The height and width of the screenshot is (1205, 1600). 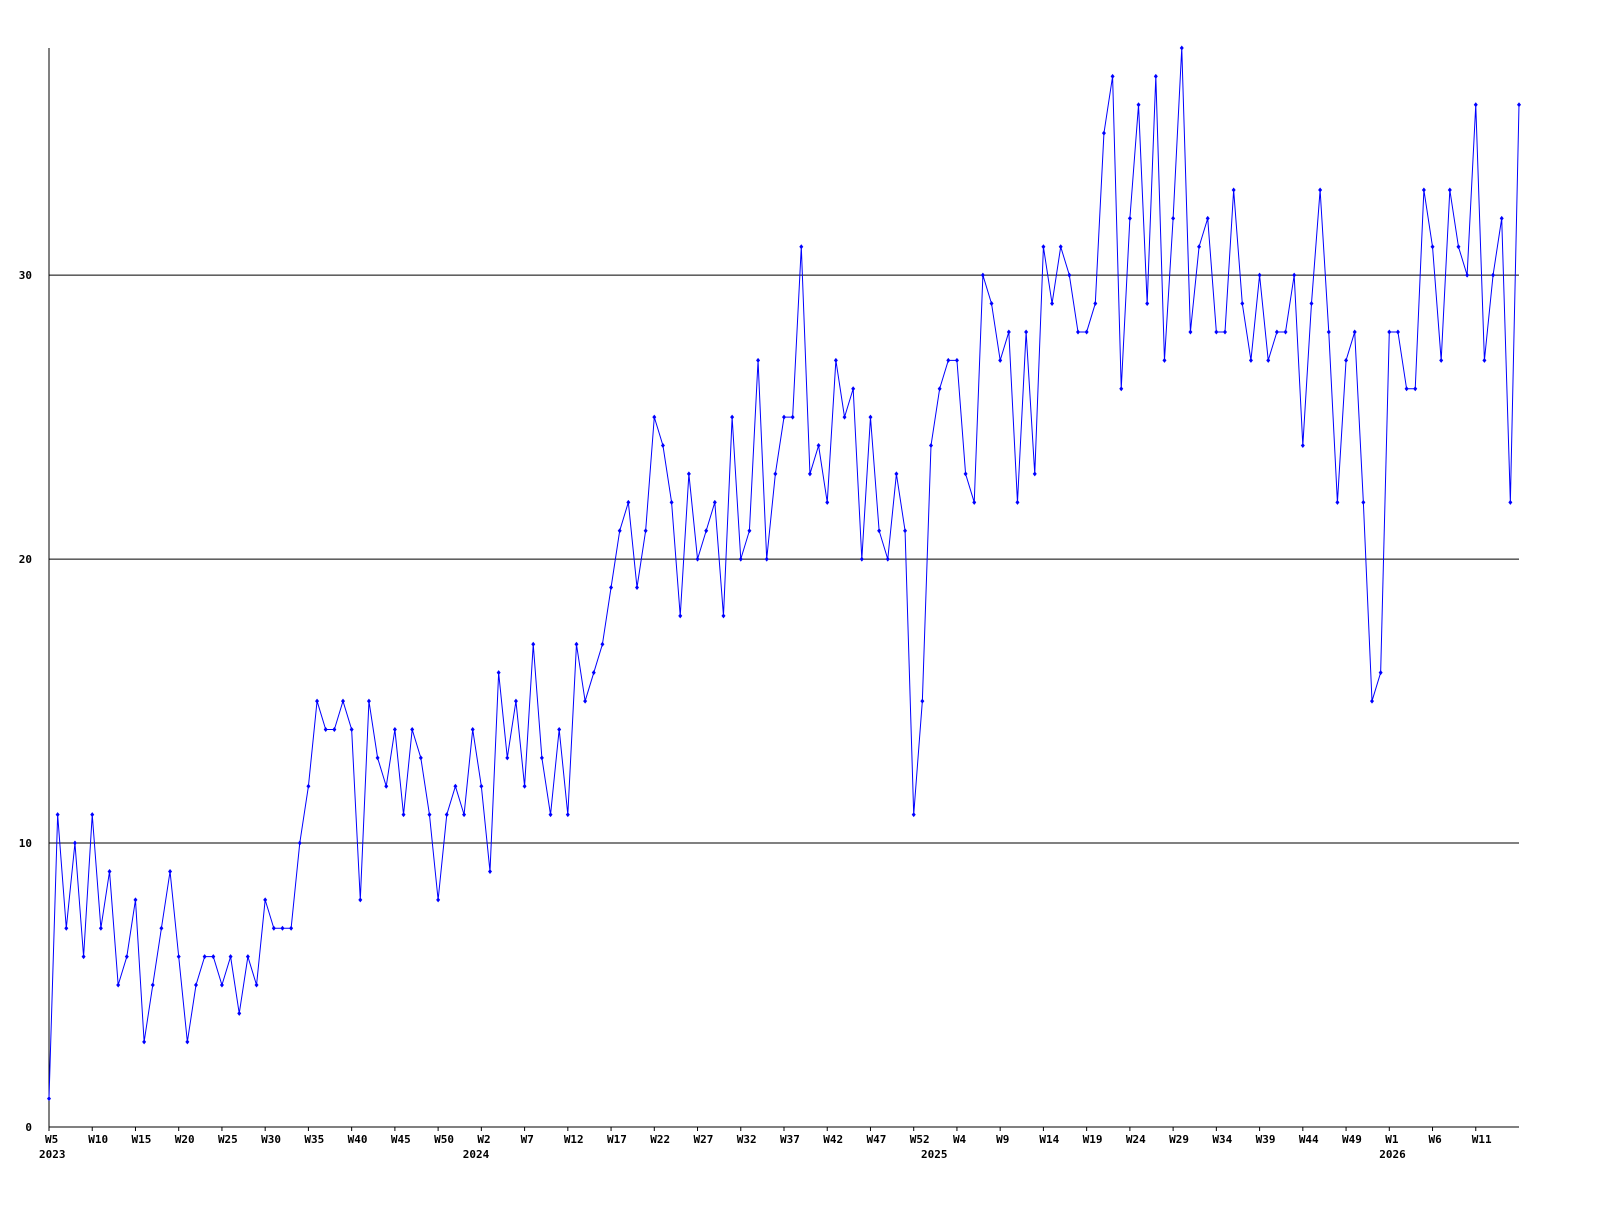 What do you see at coordinates (1352, 1139) in the screenshot?
I see `x-tick-label: W49` at bounding box center [1352, 1139].